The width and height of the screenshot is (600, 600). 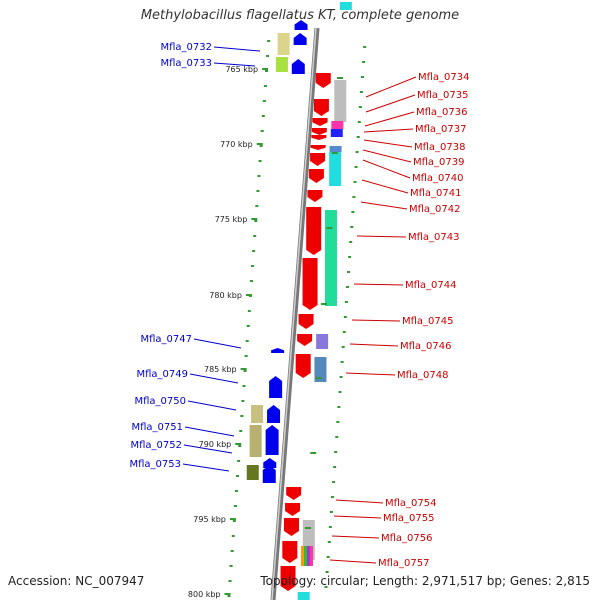 I want to click on reverse-gene-label: Mfla_0756, so click(x=407, y=538).